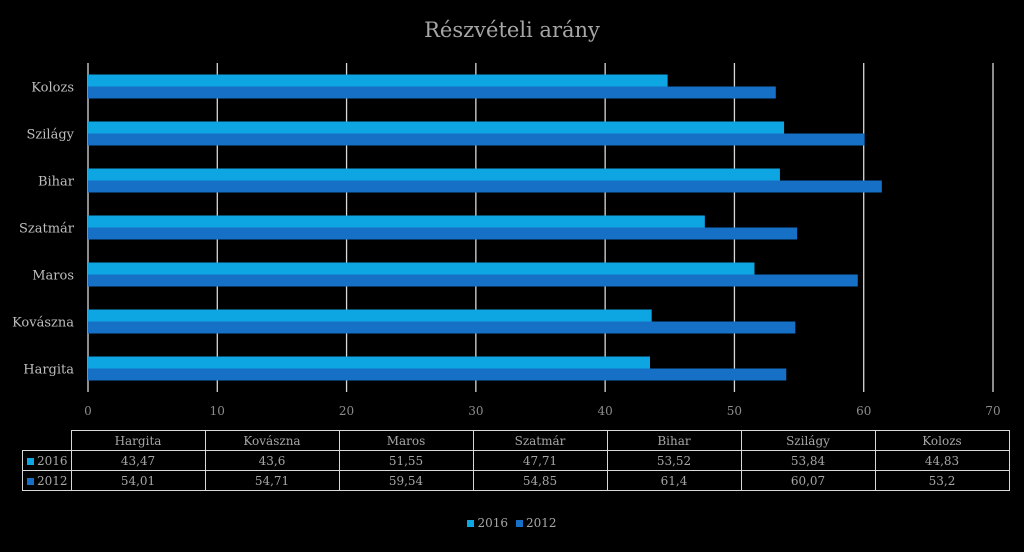 This screenshot has width=1024, height=552. Describe the element at coordinates (512, 30) in the screenshot. I see `chart-title: Részvételi arány` at that location.